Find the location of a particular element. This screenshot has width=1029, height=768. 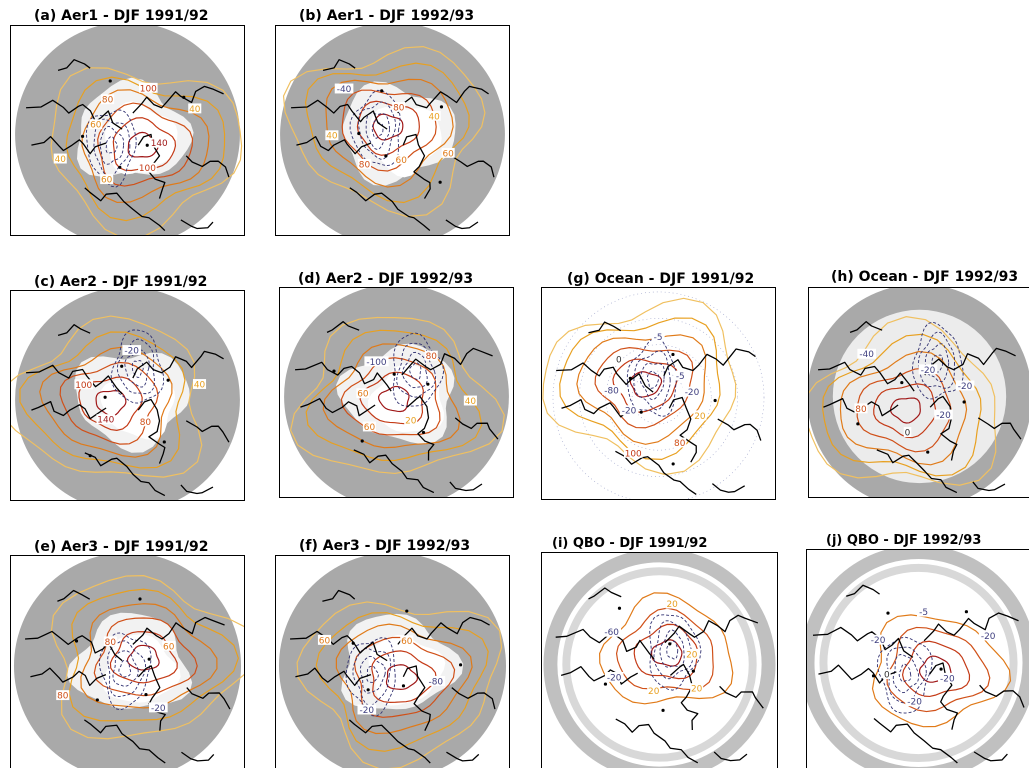

contour-label: 40 is located at coordinates (195, 110).